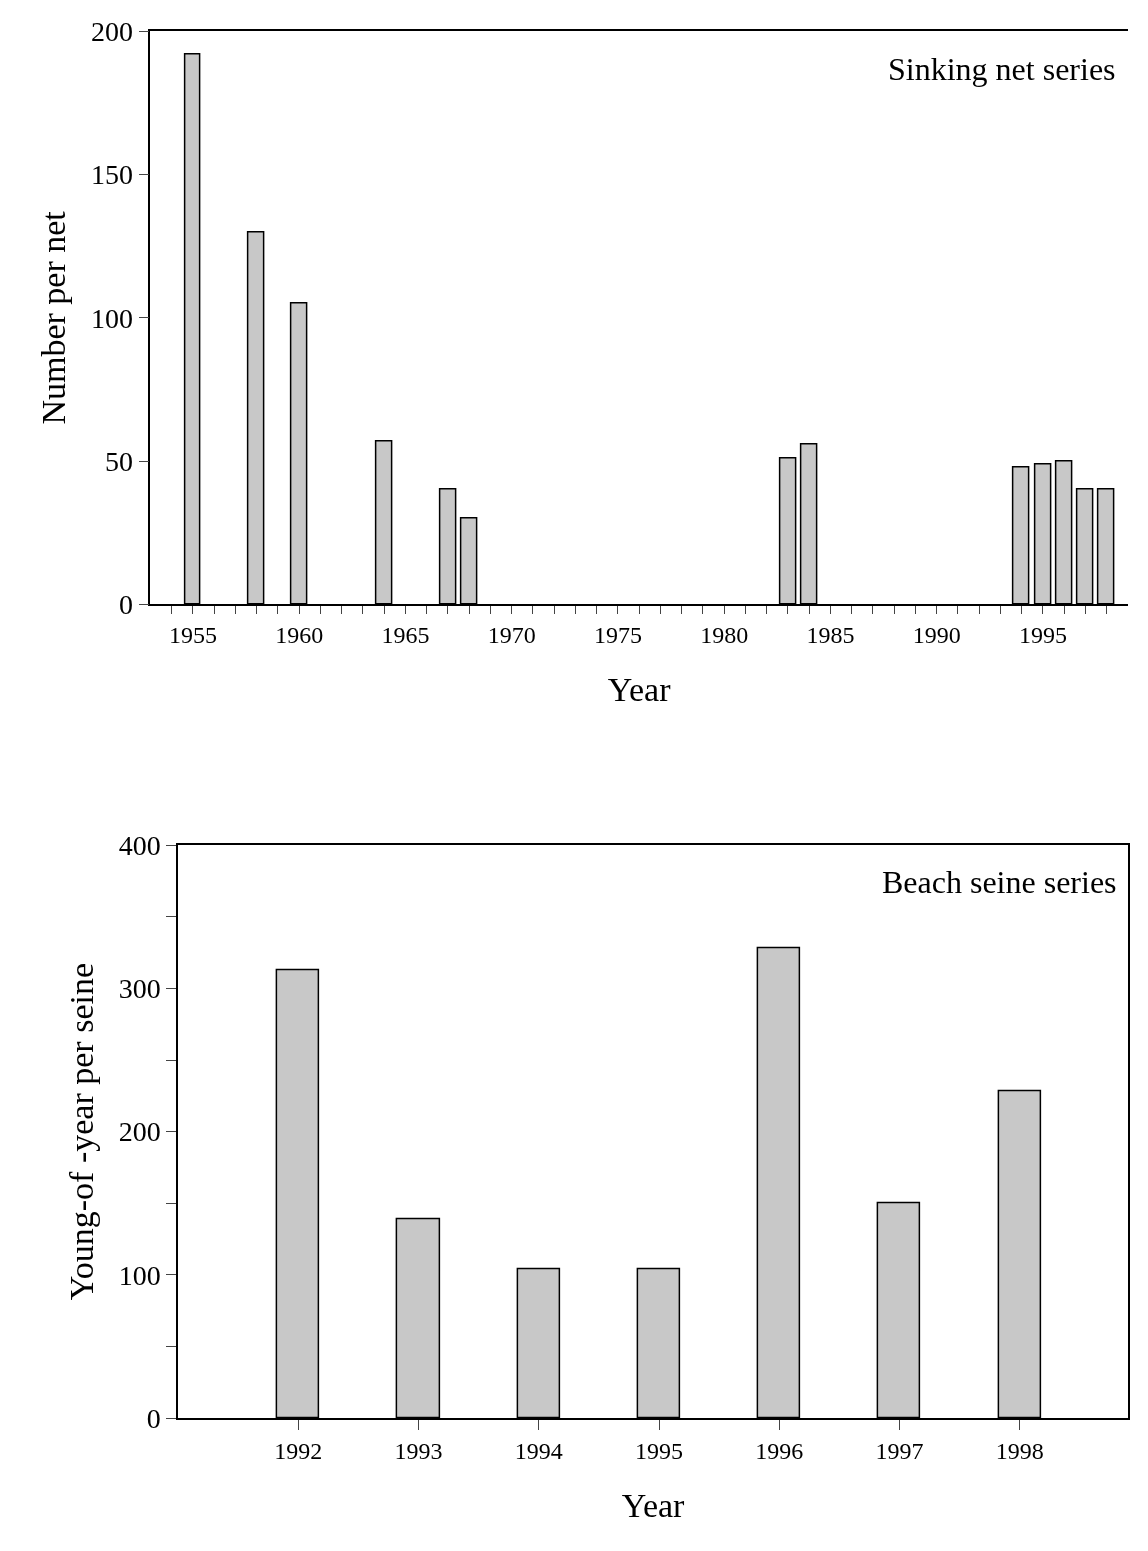 Image resolution: width=1148 pixels, height=1551 pixels. Describe the element at coordinates (1002, 69) in the screenshot. I see `annotation: Sinking net series` at that location.